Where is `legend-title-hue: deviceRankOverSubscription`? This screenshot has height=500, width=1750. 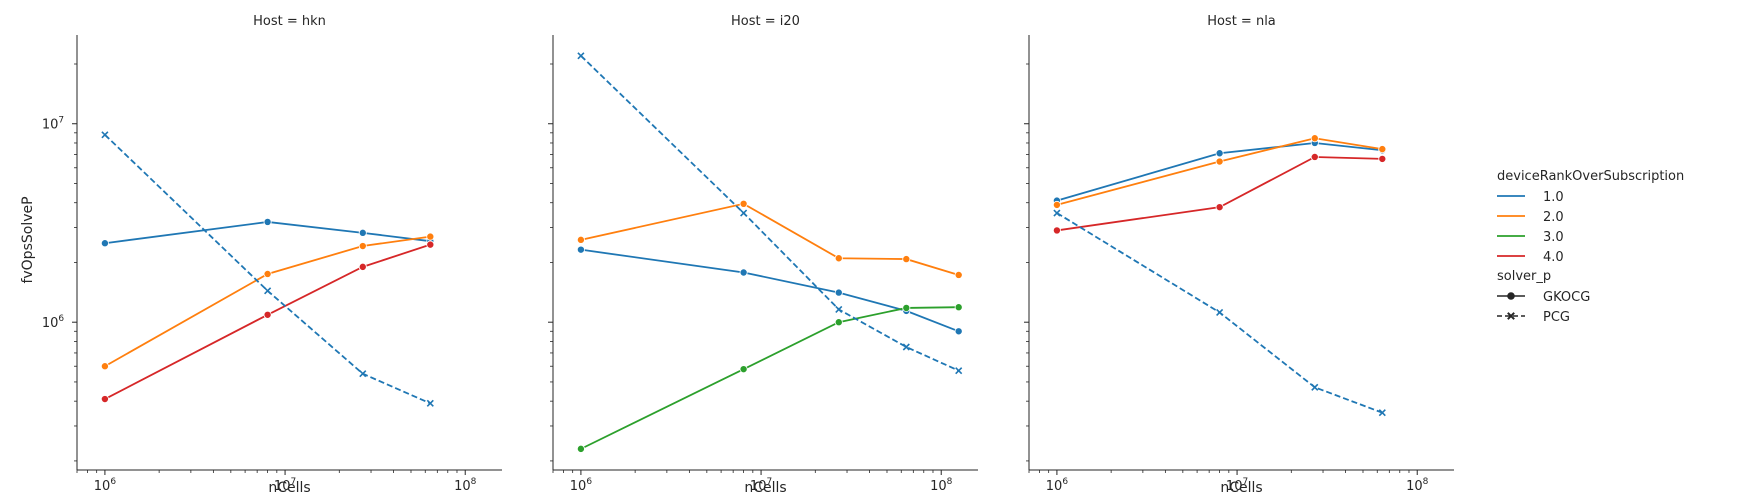
legend-title-hue: deviceRankOverSubscription is located at coordinates (1590, 176).